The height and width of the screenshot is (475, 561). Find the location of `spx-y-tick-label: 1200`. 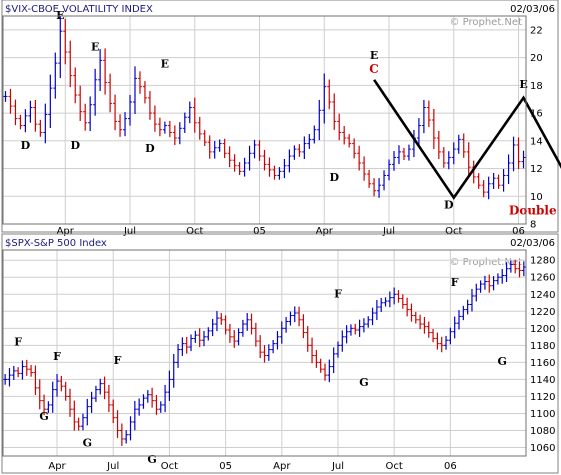

spx-y-tick-label: 1200 is located at coordinates (542, 329).